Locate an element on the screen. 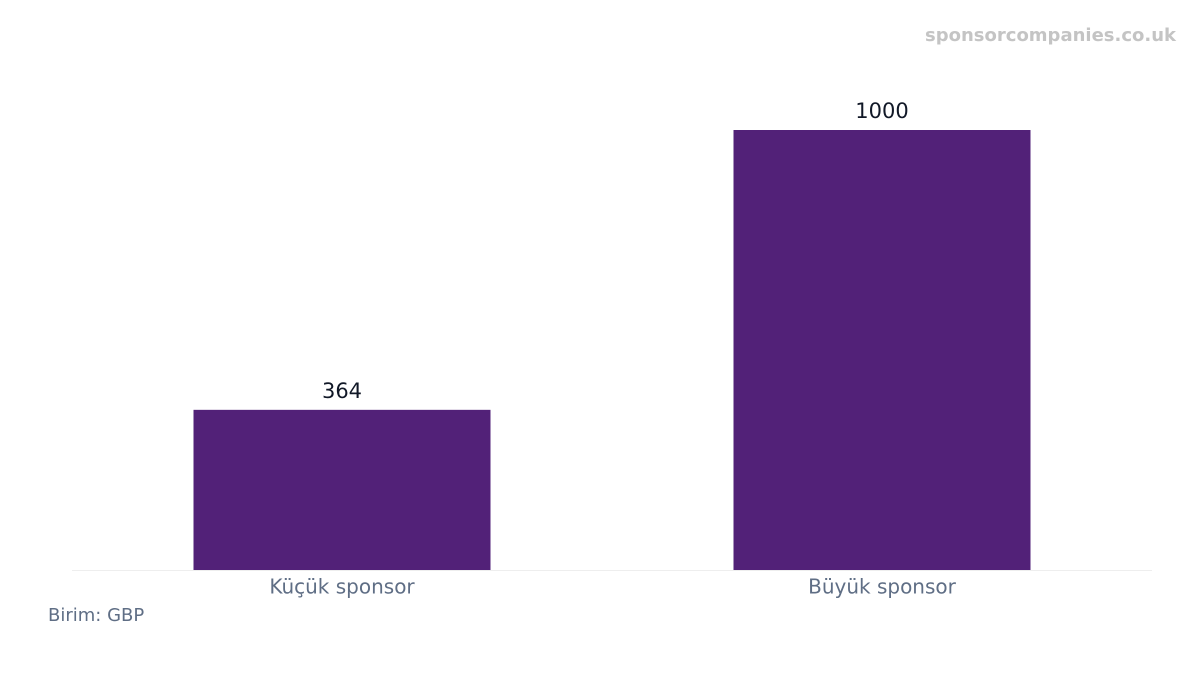  watermark: sponsorcompanies.co.uk is located at coordinates (1051, 35).